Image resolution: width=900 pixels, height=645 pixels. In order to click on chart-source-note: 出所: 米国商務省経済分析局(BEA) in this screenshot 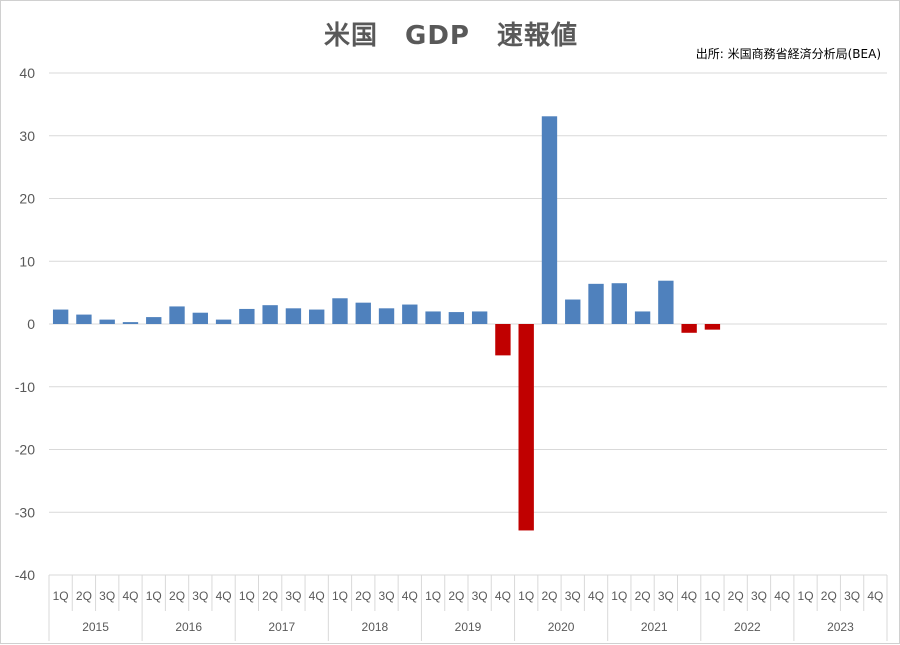, I will do `click(788, 54)`.